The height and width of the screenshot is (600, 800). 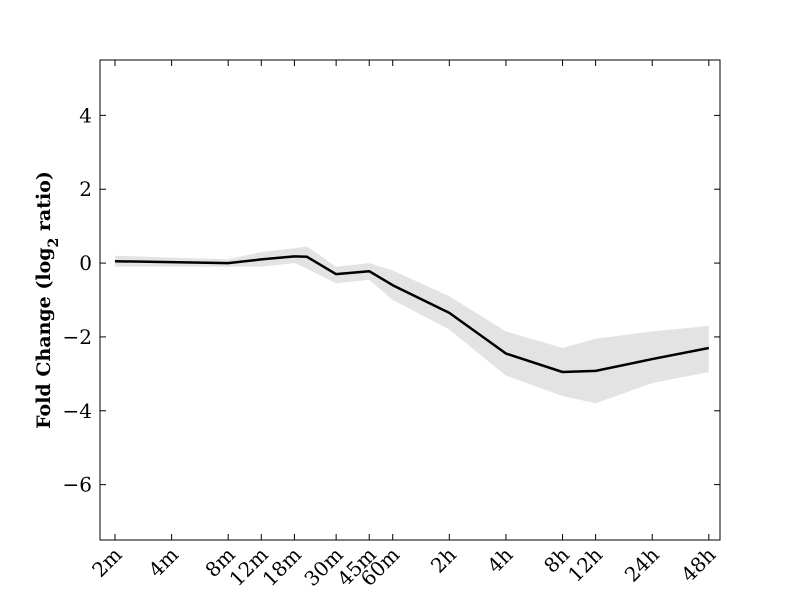 I want to click on y-tick-label-3: −2, so click(x=77, y=337).